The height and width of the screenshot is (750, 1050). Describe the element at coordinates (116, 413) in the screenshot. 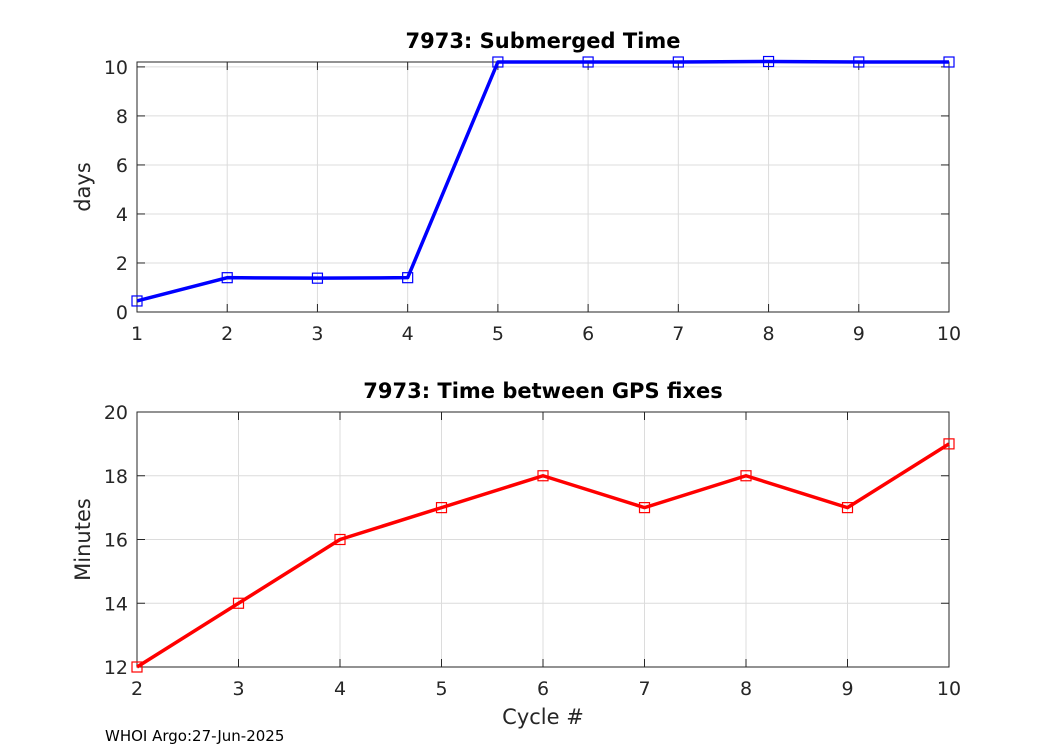

I see `y-tick-label: 20` at that location.